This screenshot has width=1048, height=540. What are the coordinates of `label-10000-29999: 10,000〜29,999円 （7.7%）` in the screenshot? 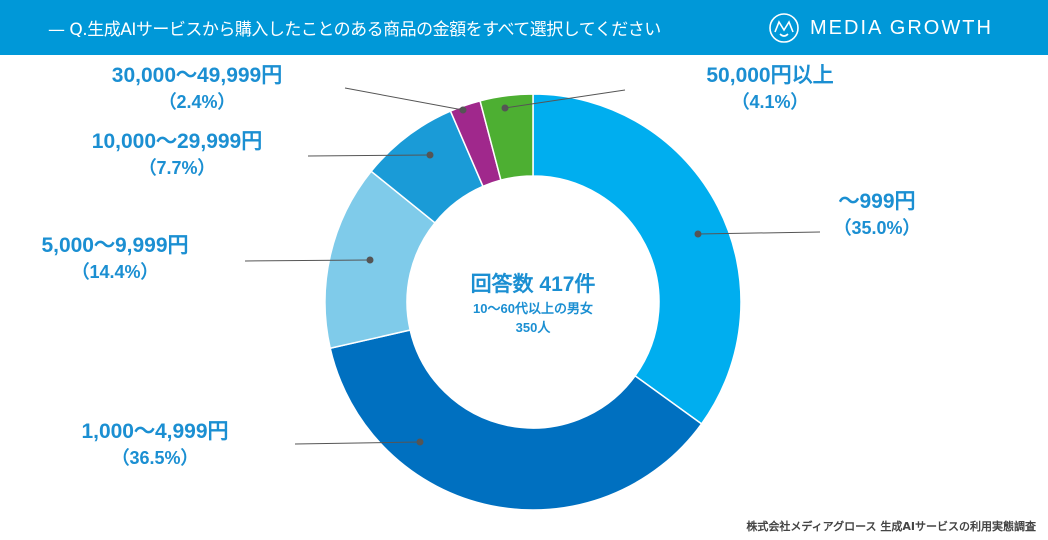 It's located at (177, 154).